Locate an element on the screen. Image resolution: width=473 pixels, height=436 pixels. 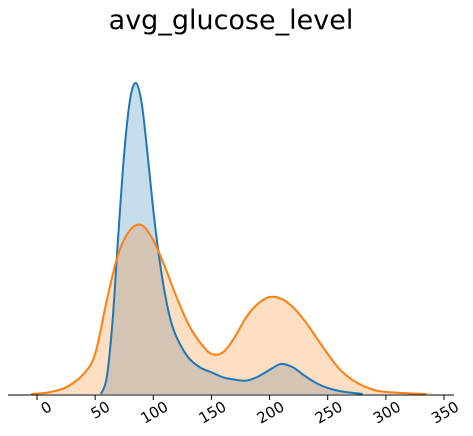
x-tick-label: 0 is located at coordinates (46, 408).